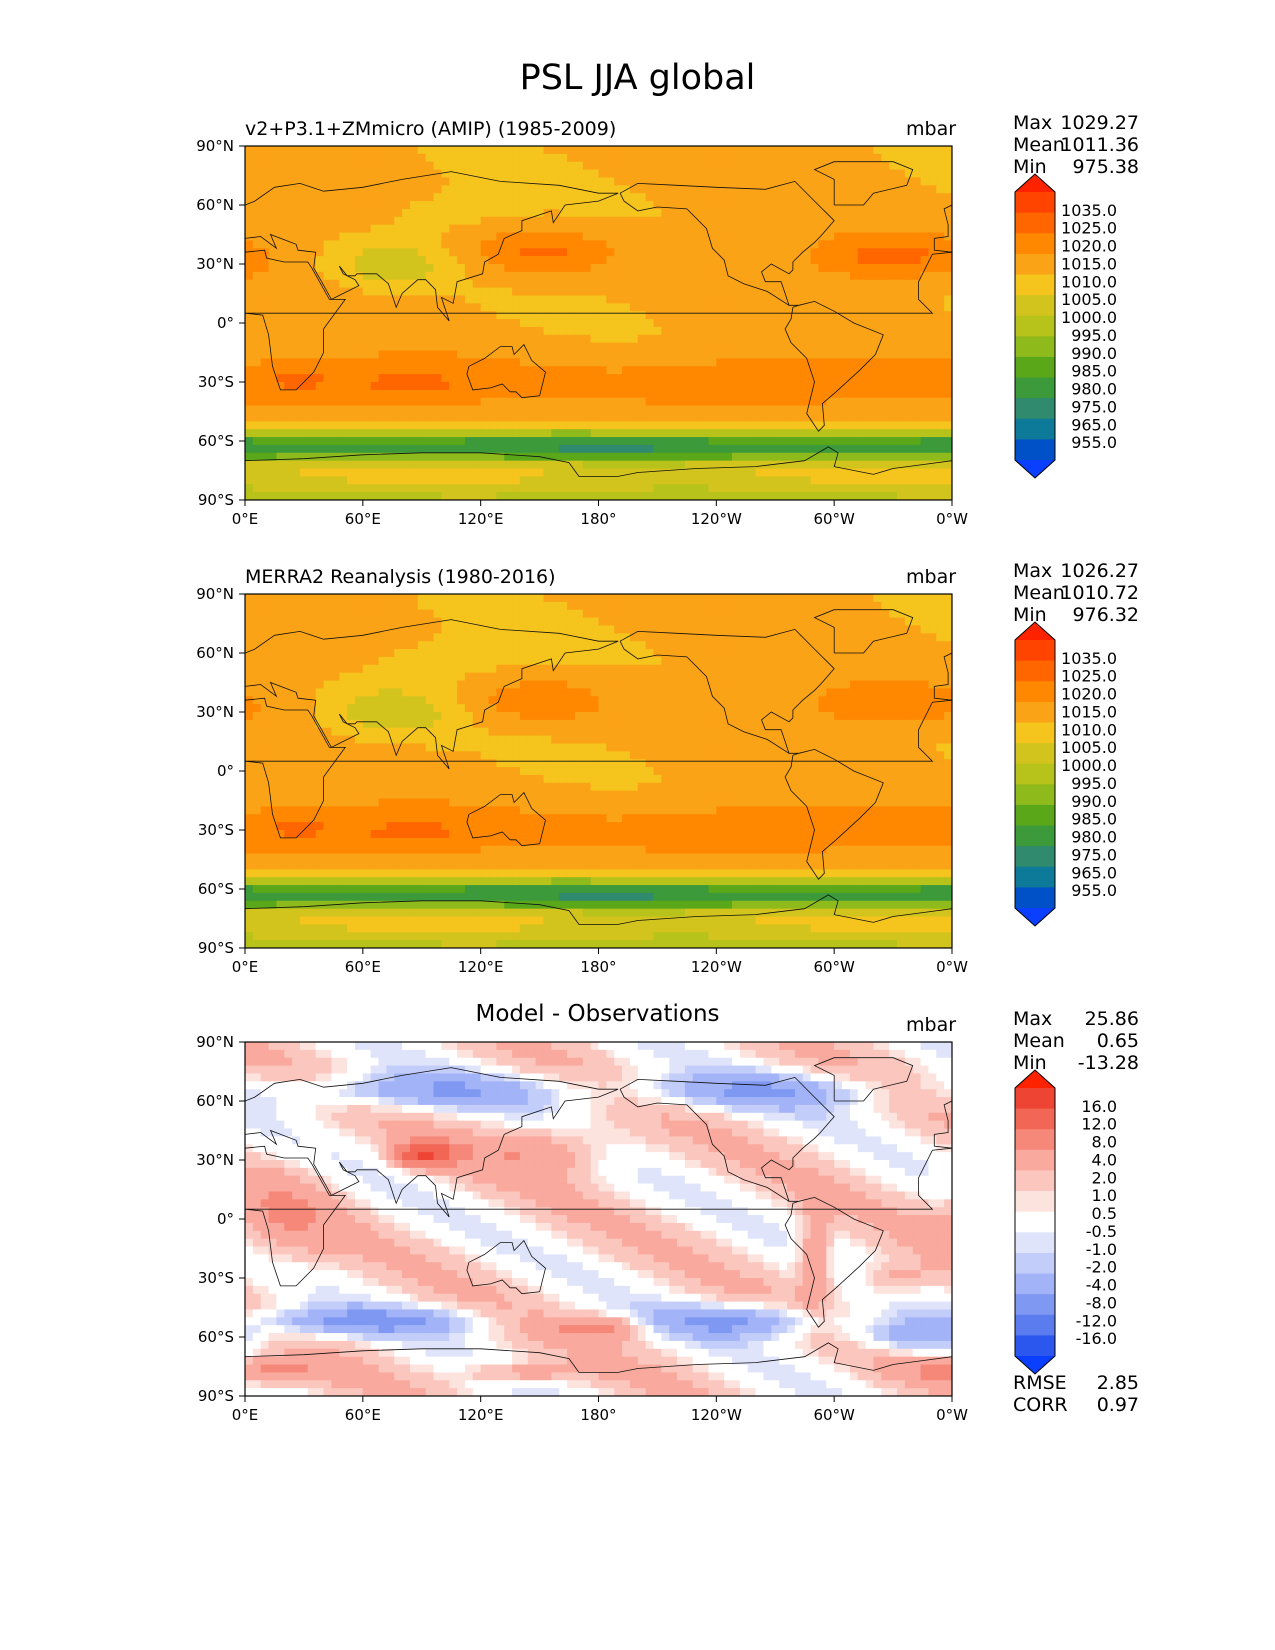 This screenshot has height=1650, width=1275. Describe the element at coordinates (1089, 765) in the screenshot. I see `colorbar-tick-label: 1000.0` at that location.